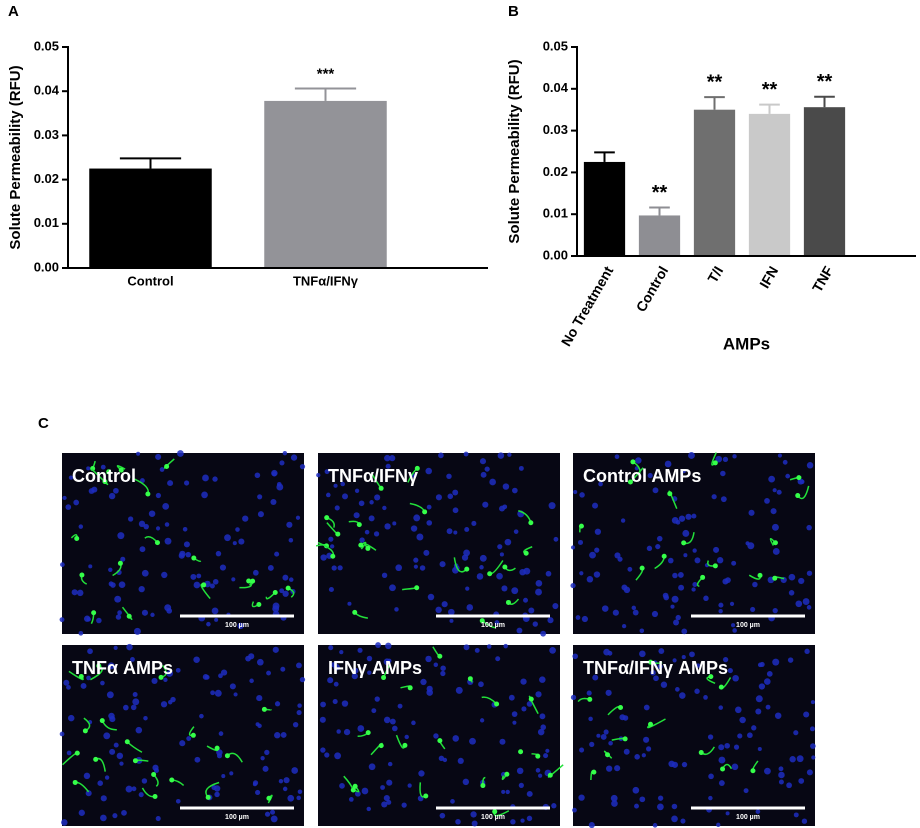 Image resolution: width=920 pixels, height=828 pixels. Describe the element at coordinates (150, 280) in the screenshot. I see `x-tick-label: Control` at that location.